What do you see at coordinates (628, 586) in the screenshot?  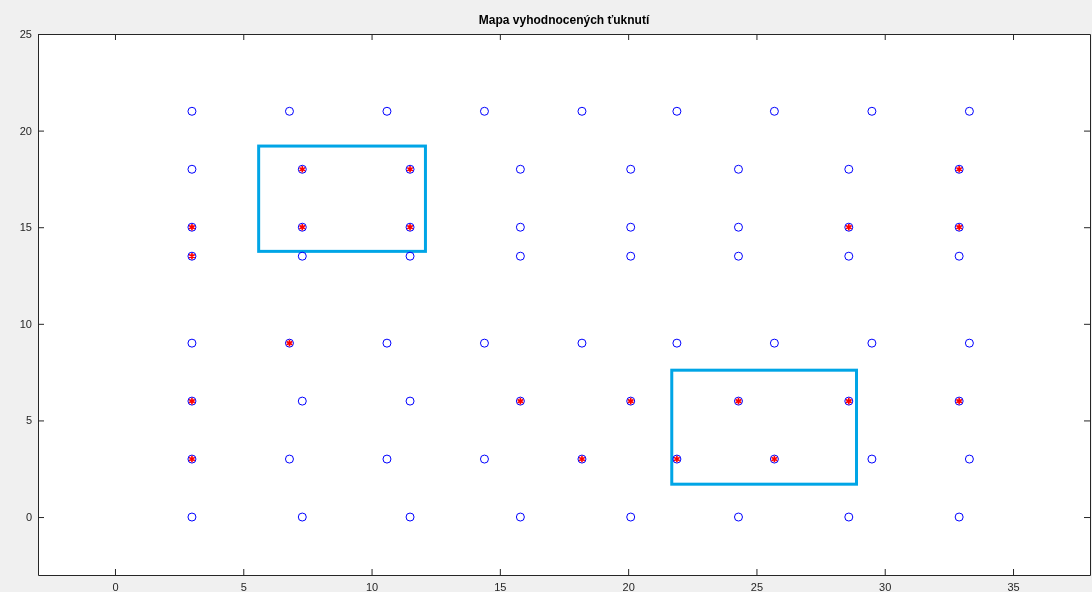 I see `x-tick-label: 20` at bounding box center [628, 586].